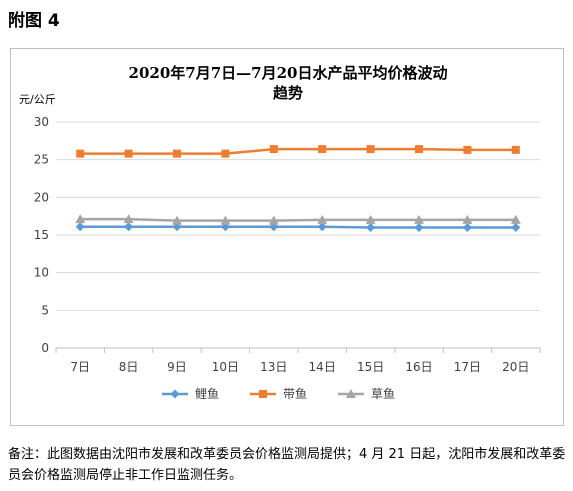  What do you see at coordinates (129, 367) in the screenshot?
I see `x-tick-label: 8日` at bounding box center [129, 367].